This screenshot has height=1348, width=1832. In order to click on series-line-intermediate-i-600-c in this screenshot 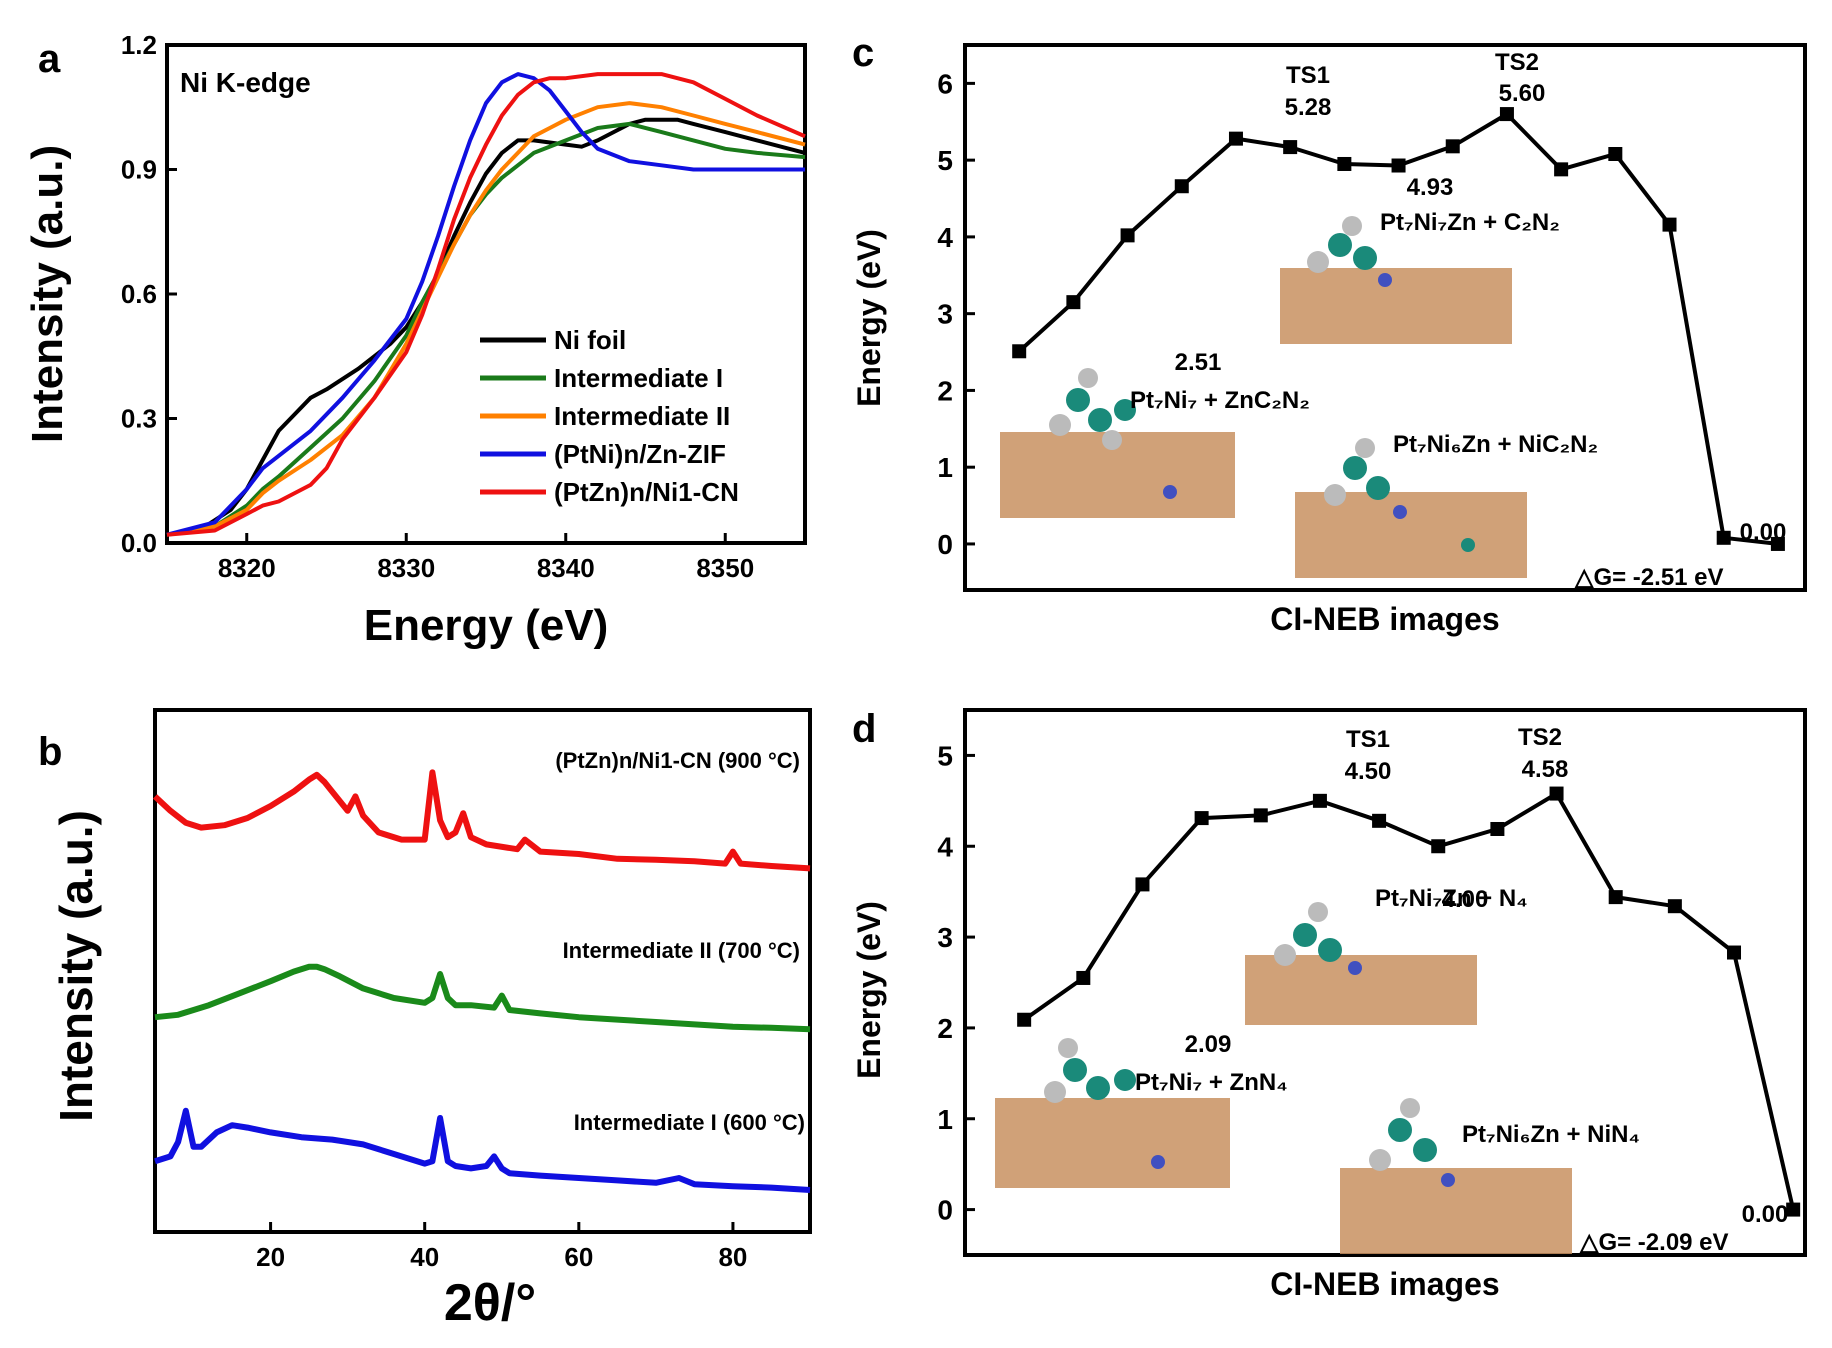, I will do `click(482, 1150)`.